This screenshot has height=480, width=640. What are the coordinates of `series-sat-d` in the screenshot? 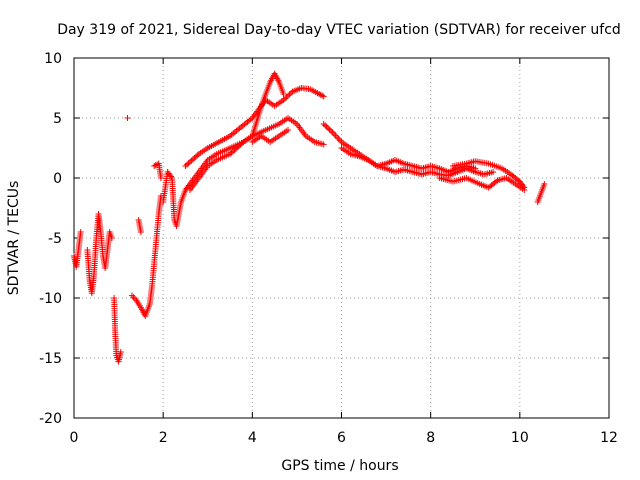 It's located at (127, 118).